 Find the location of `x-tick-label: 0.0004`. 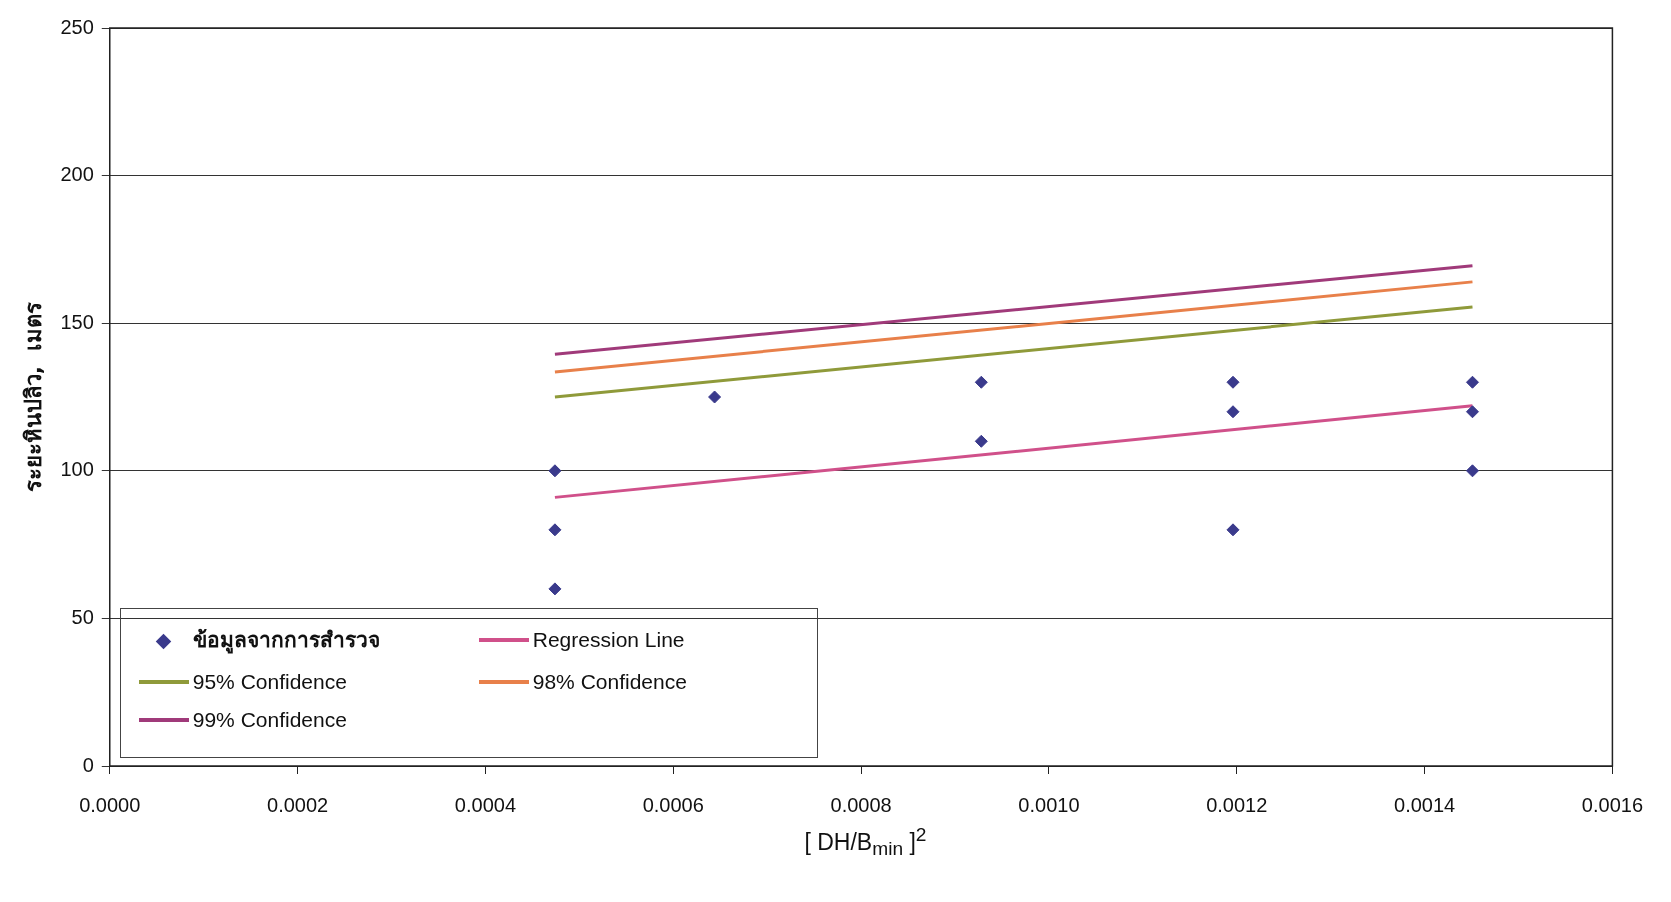

x-tick-label: 0.0004 is located at coordinates (485, 804).